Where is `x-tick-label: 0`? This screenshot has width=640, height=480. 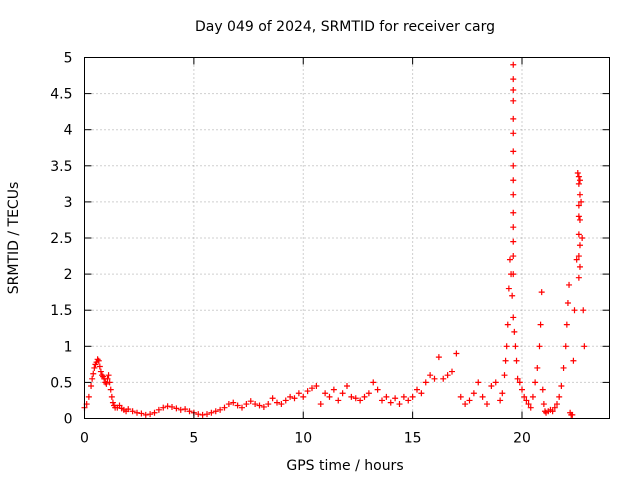
x-tick-label: 0 is located at coordinates (84, 439).